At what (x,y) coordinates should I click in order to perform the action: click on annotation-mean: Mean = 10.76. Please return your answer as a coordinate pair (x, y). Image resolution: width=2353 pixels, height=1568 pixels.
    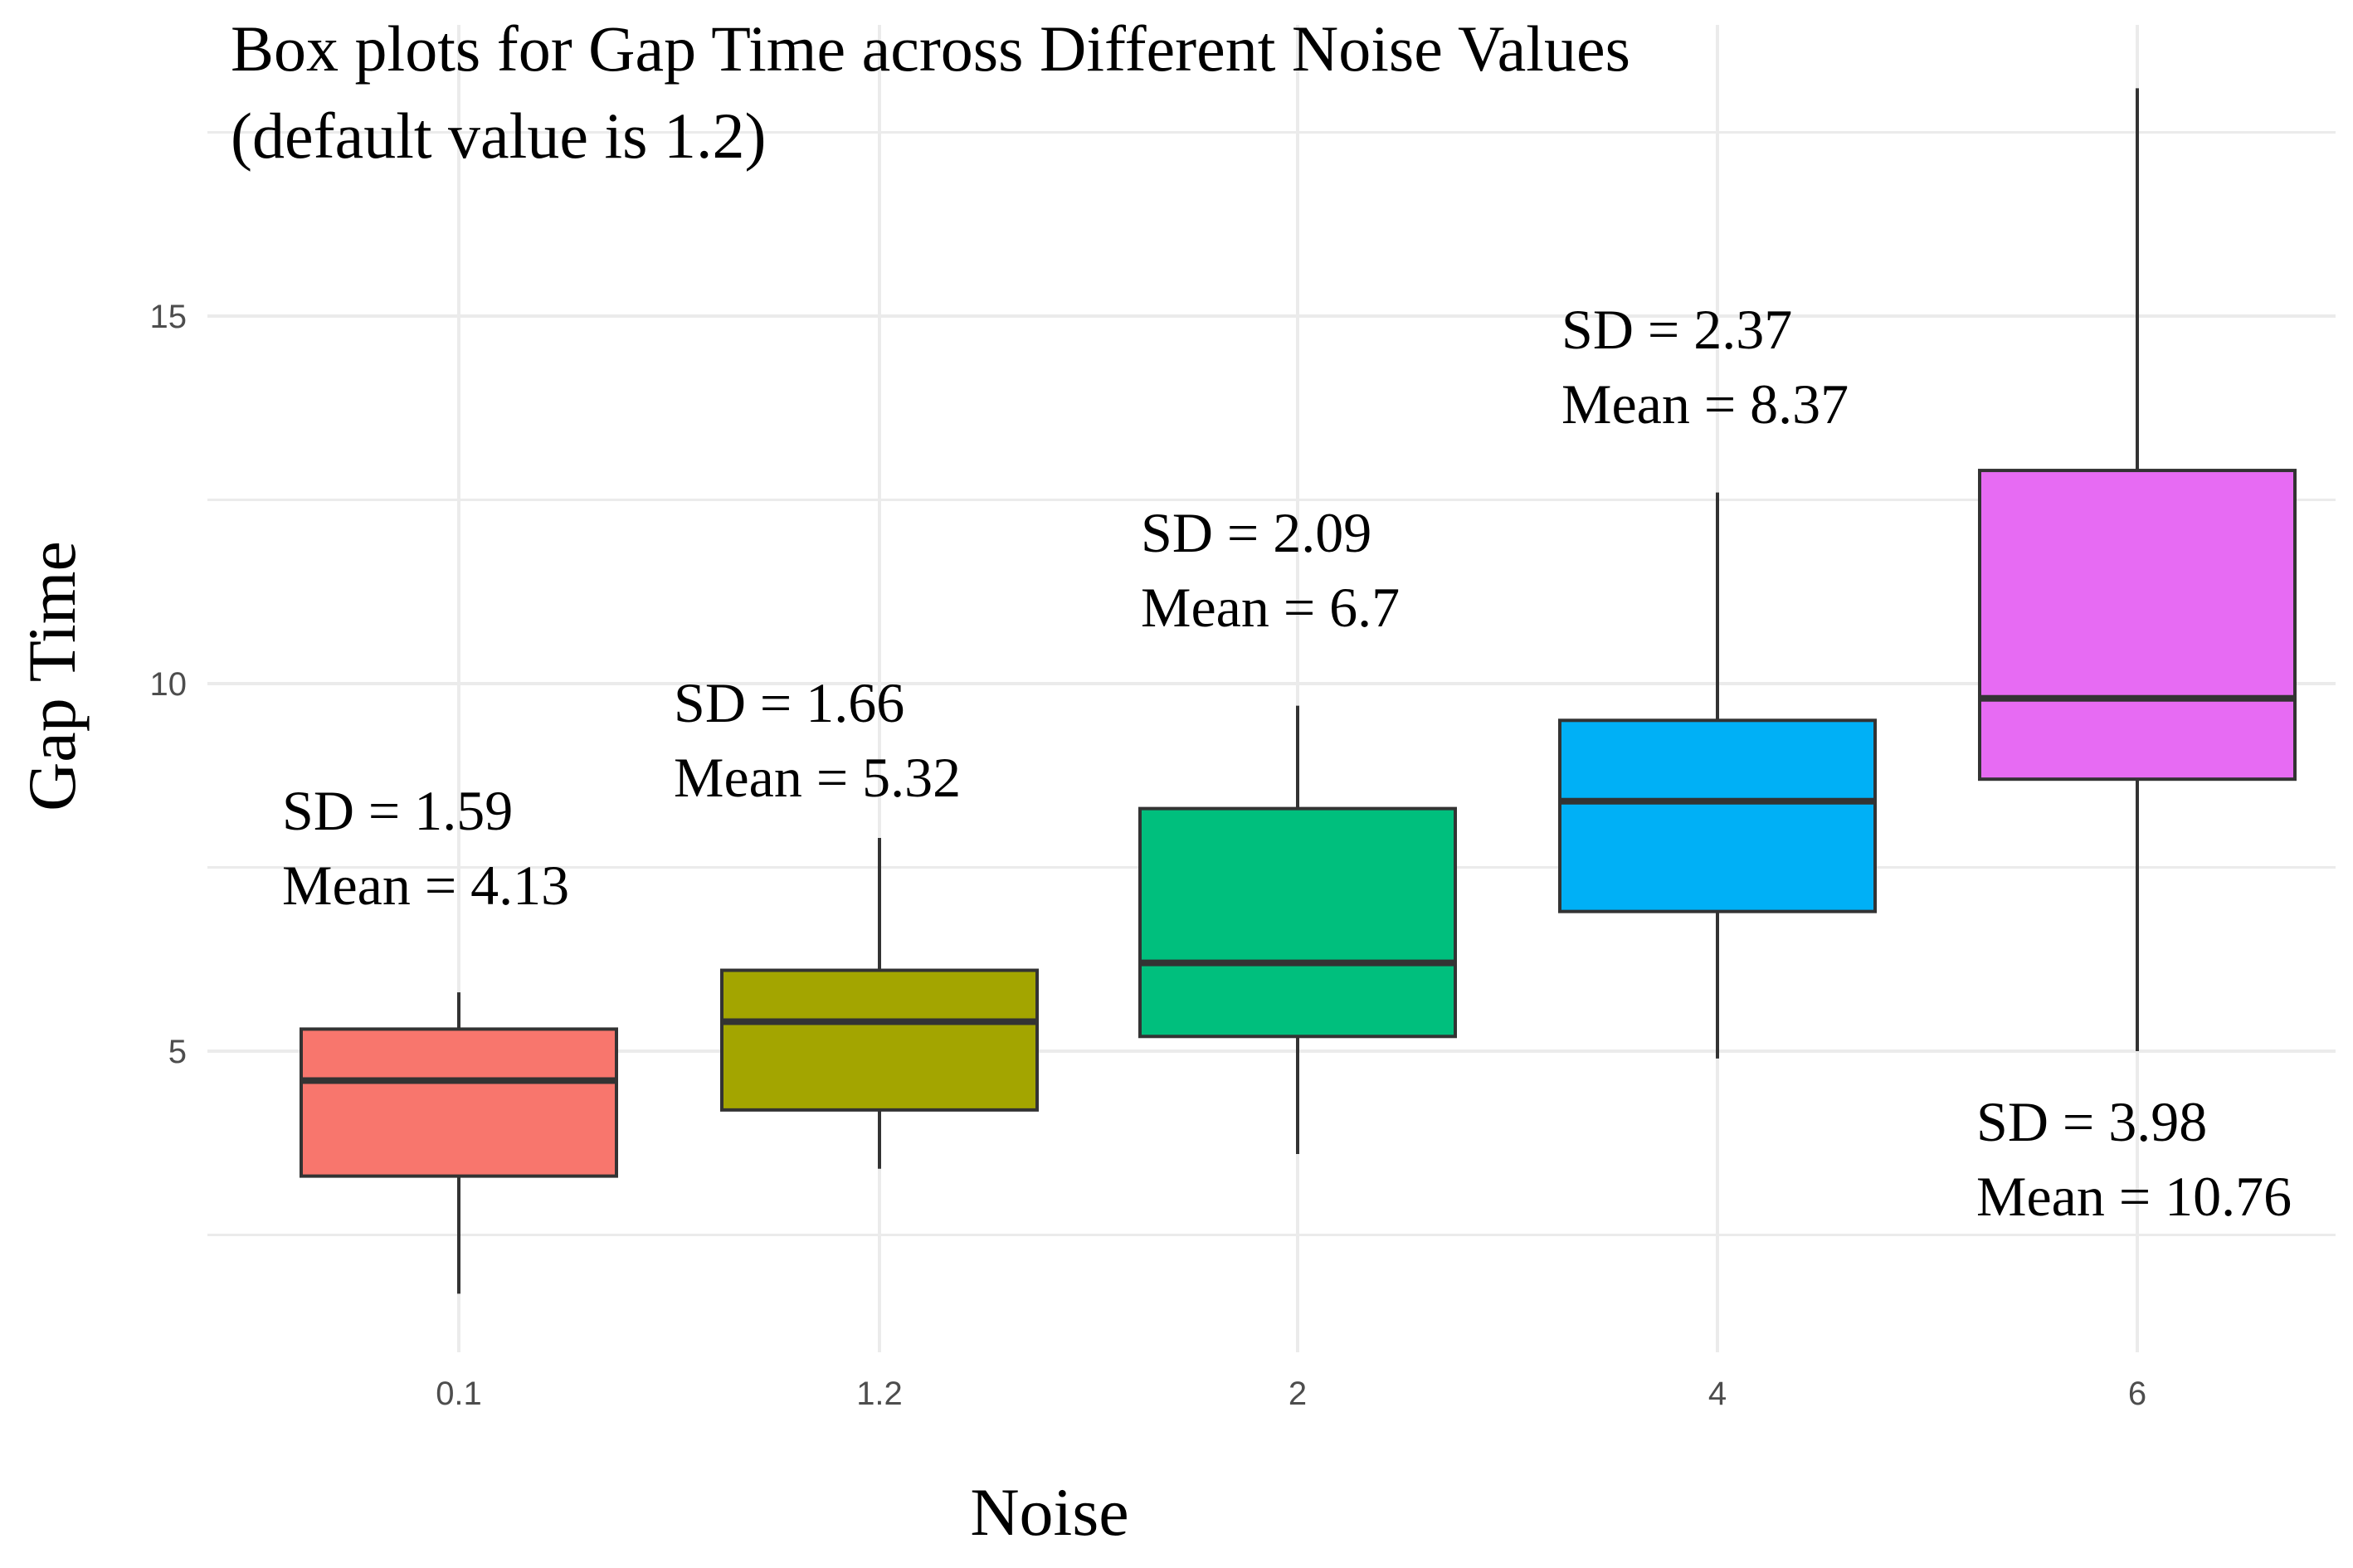
    Looking at the image, I should click on (2134, 1196).